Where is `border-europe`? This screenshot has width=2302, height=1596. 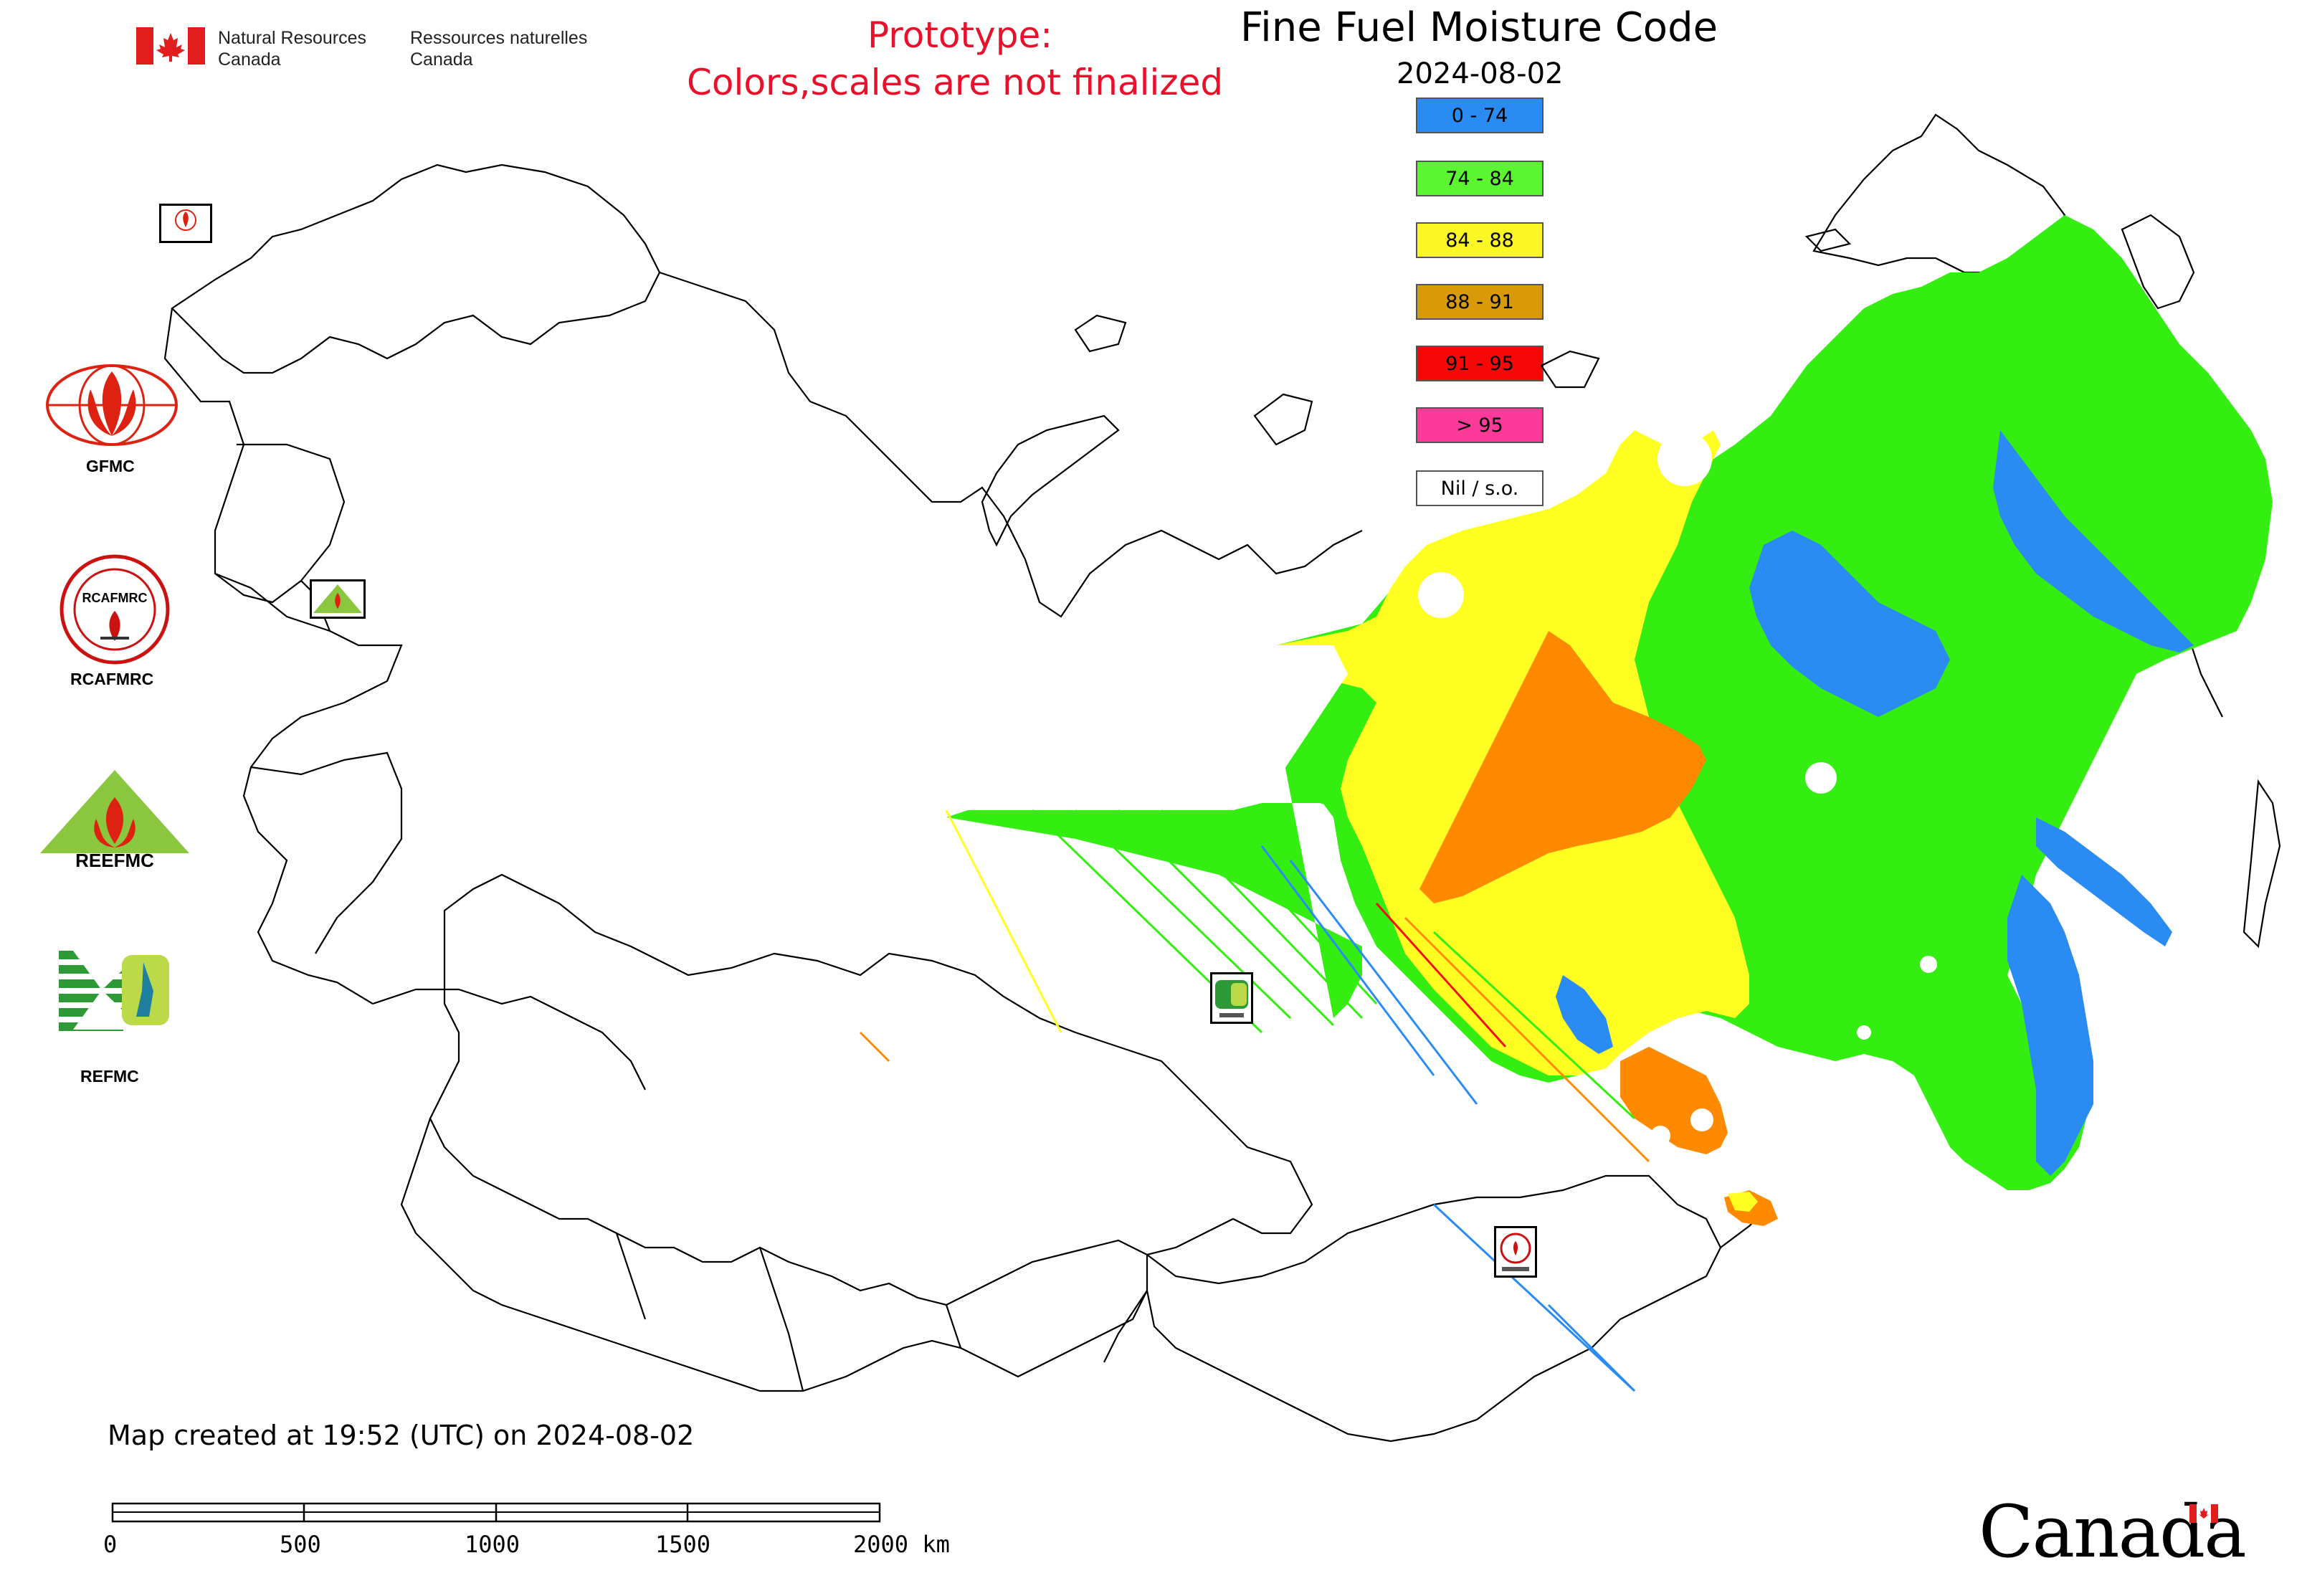 border-europe is located at coordinates (283, 656).